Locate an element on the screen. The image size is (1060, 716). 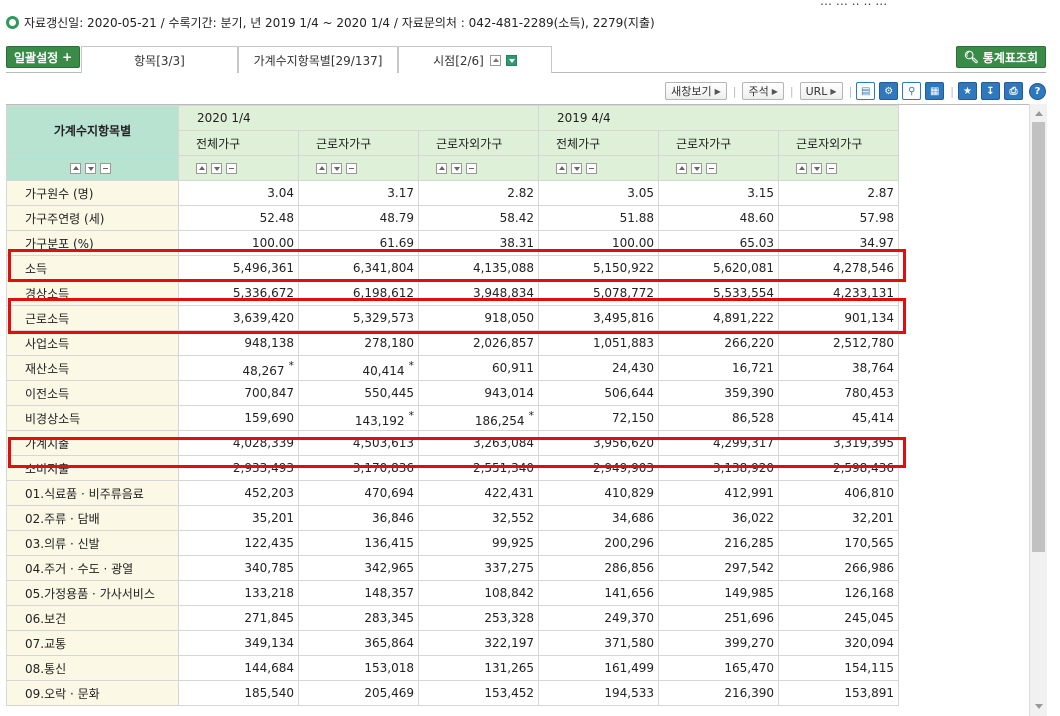
row-label: 소비지출 is located at coordinates (92, 468).